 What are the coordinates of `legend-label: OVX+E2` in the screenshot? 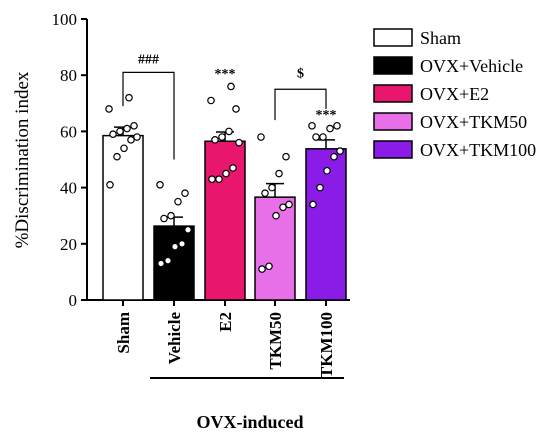 It's located at (454, 94).